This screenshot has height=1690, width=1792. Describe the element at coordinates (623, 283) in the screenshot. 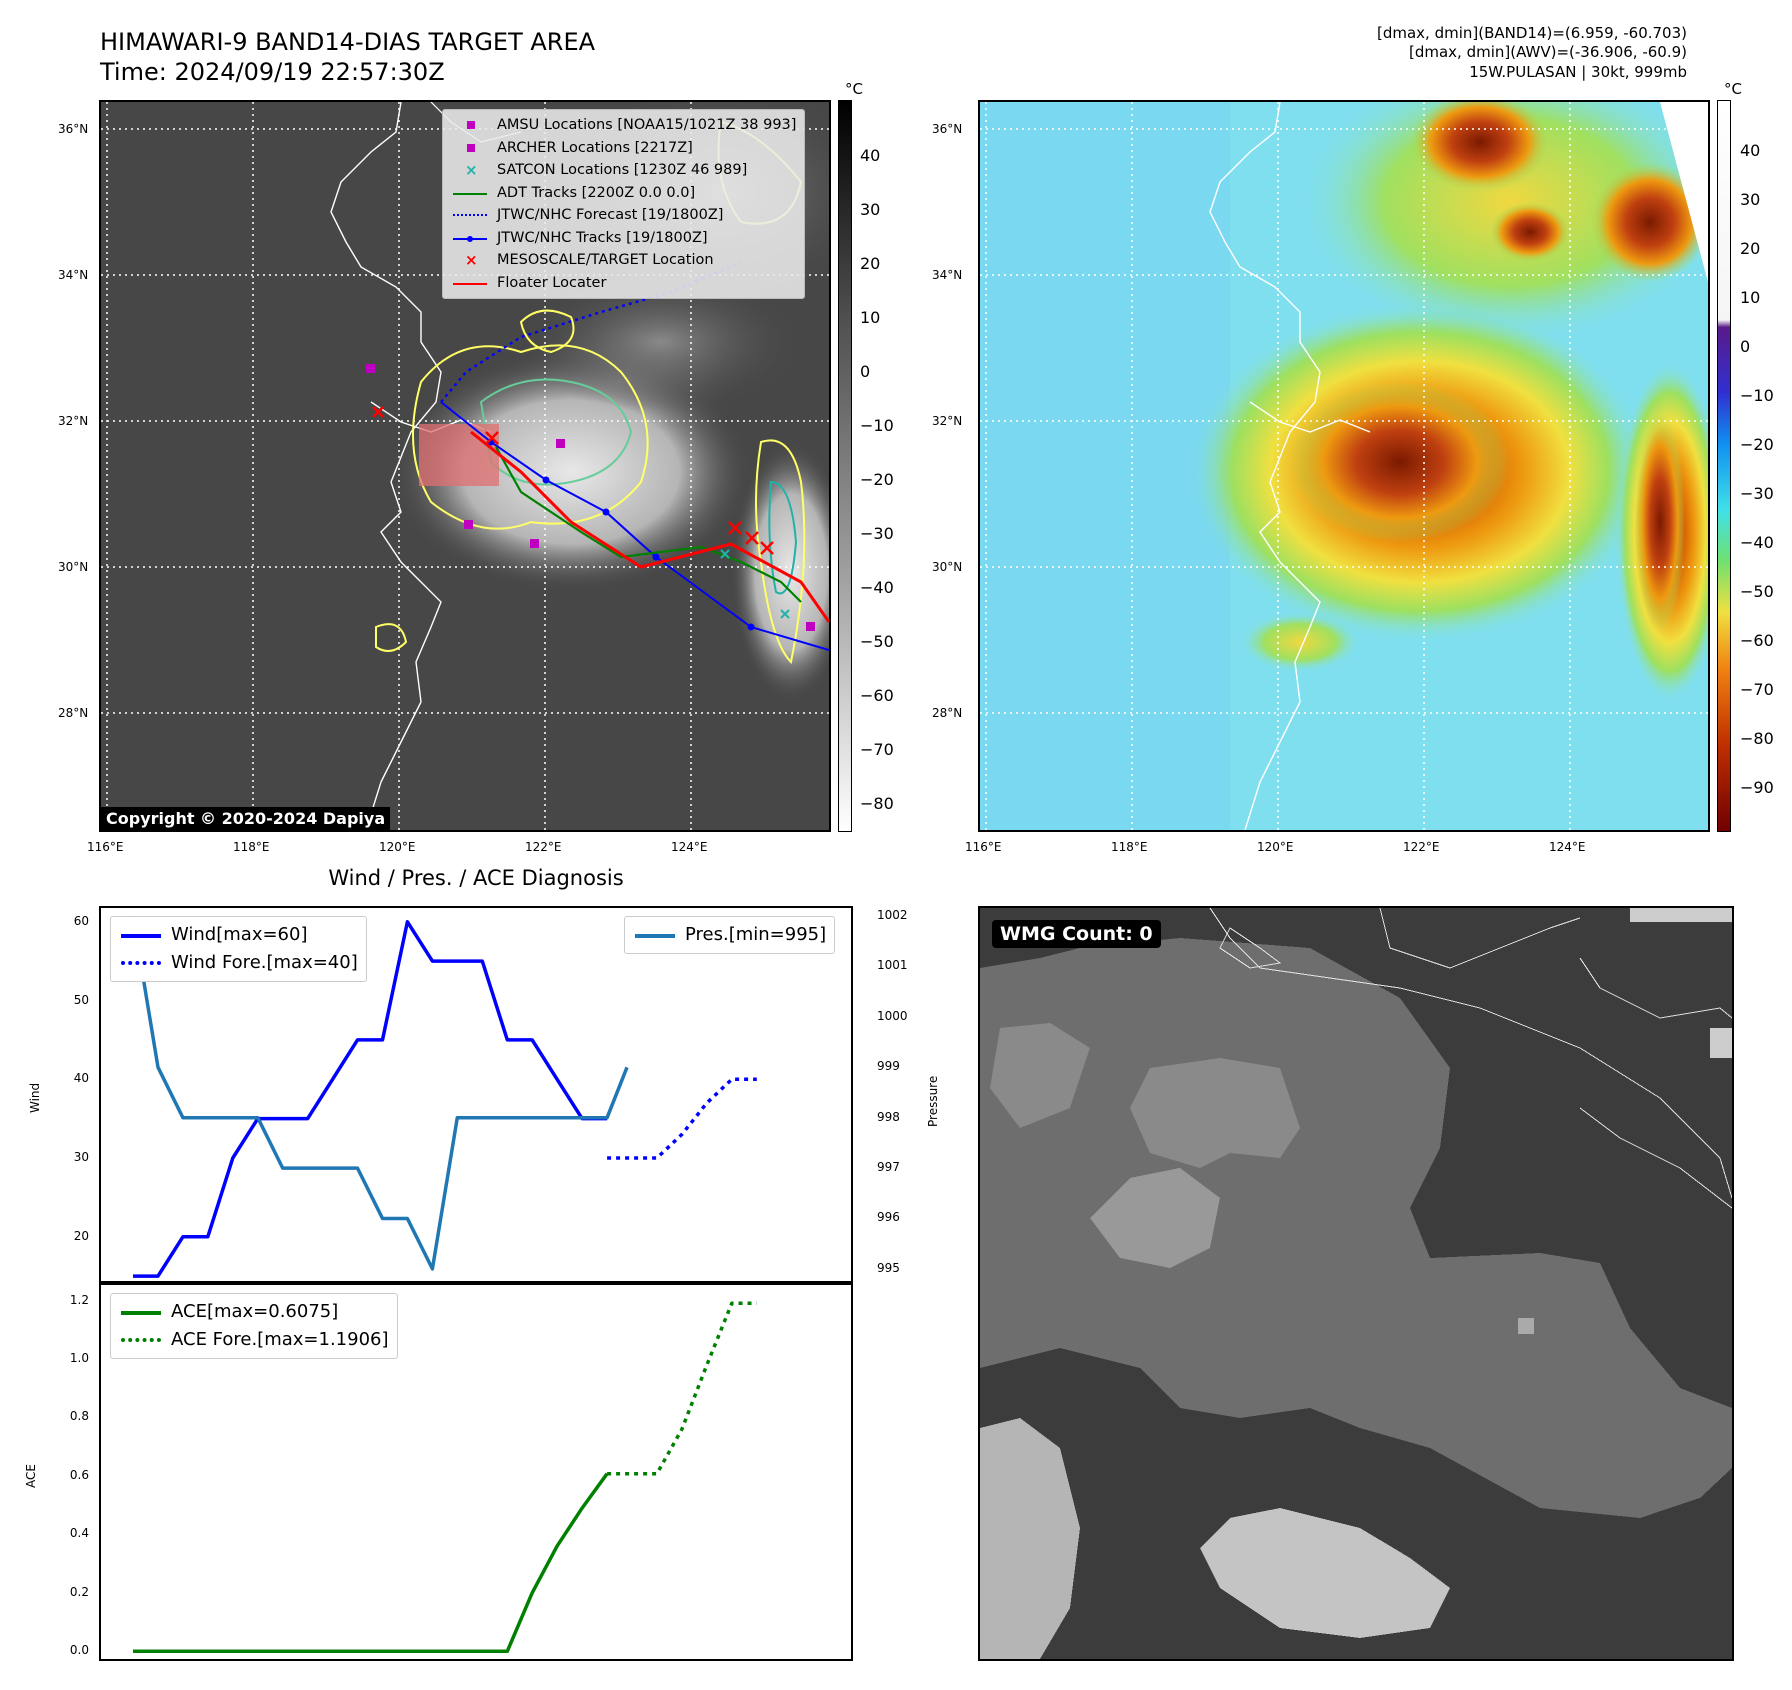

I see `legend-entry-floater: Floater Locater` at that location.